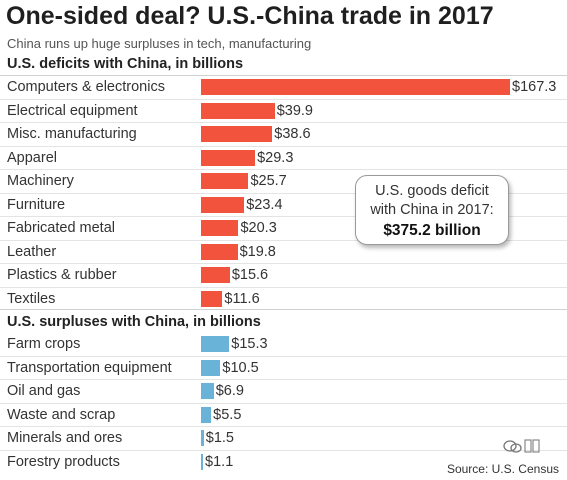 Image resolution: width=567 pixels, height=480 pixels. Describe the element at coordinates (44, 344) in the screenshot. I see `surplus-category-label: Farm crops` at that location.